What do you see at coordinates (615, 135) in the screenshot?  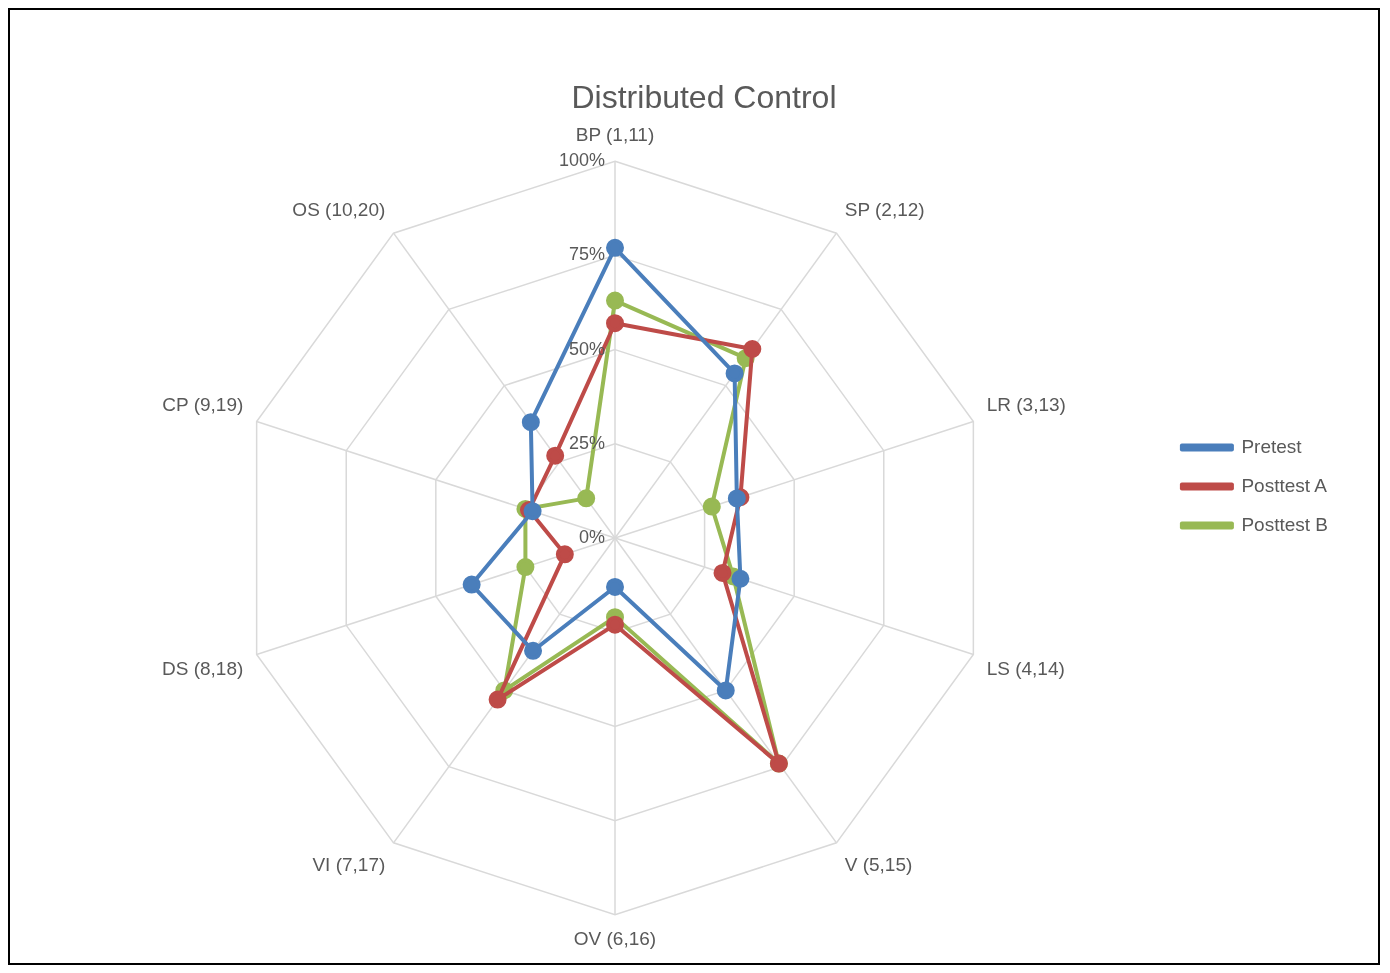 I see `spoke-label: BP (1,11)` at bounding box center [615, 135].